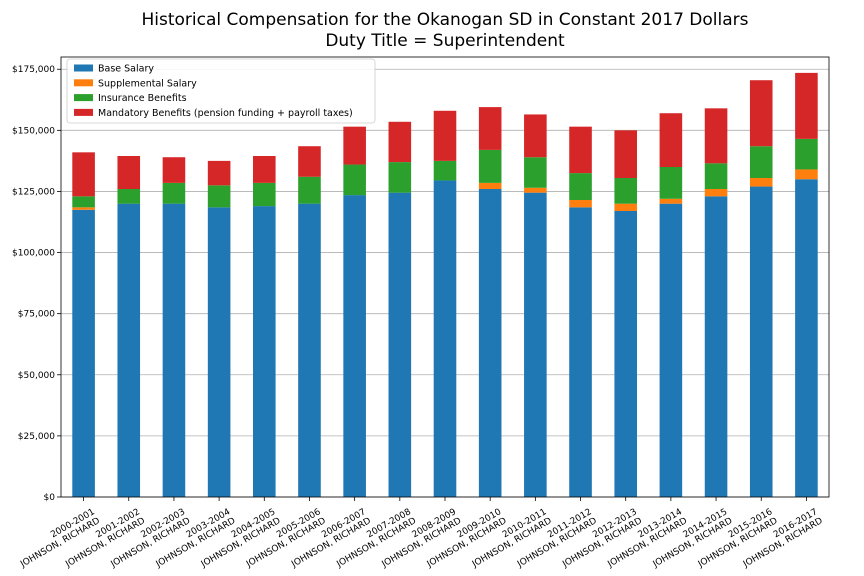  What do you see at coordinates (126, 69) in the screenshot?
I see `legend-label: Base Salary` at bounding box center [126, 69].